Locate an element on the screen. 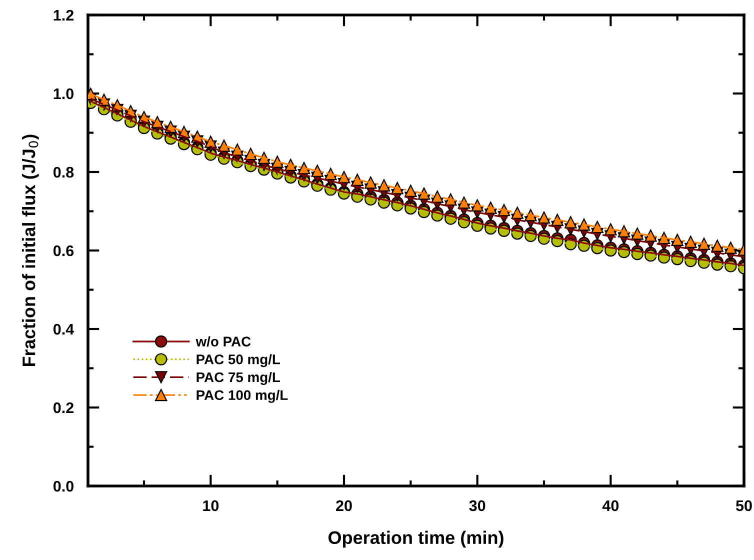  x-tick-label: 30 is located at coordinates (477, 506).